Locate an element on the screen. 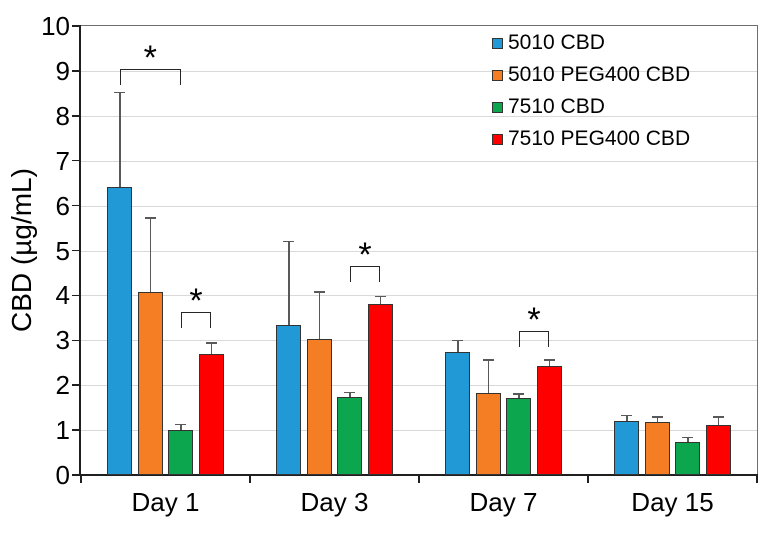  legend-item: 5010 PEG400 CBD is located at coordinates (591, 75).